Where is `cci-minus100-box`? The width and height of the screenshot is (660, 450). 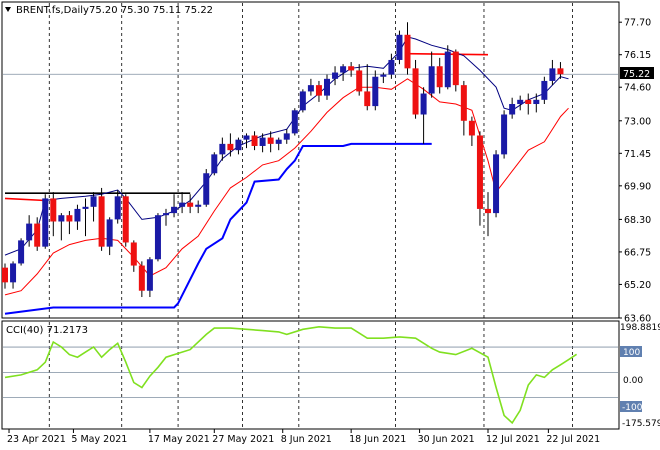
cci-minus100-box is located at coordinates (631, 406).